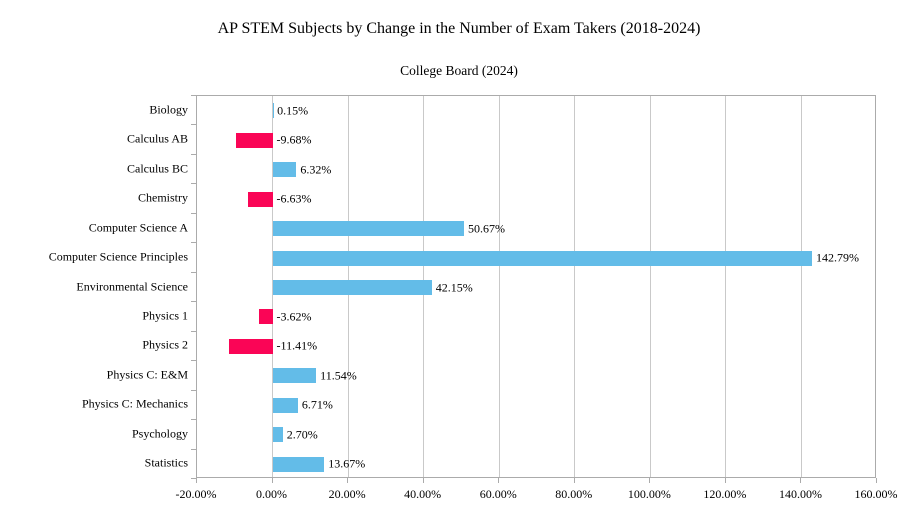  What do you see at coordinates (338, 375) in the screenshot?
I see `value-label: 11.54%` at bounding box center [338, 375].